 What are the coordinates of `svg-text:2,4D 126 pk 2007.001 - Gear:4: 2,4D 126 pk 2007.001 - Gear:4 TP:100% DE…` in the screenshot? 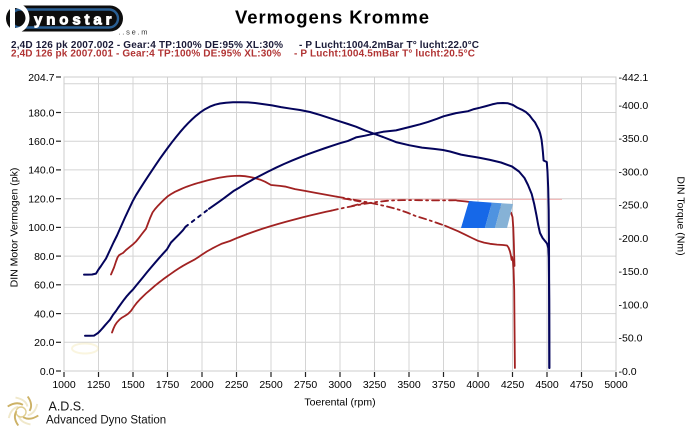 It's located at (146, 54).